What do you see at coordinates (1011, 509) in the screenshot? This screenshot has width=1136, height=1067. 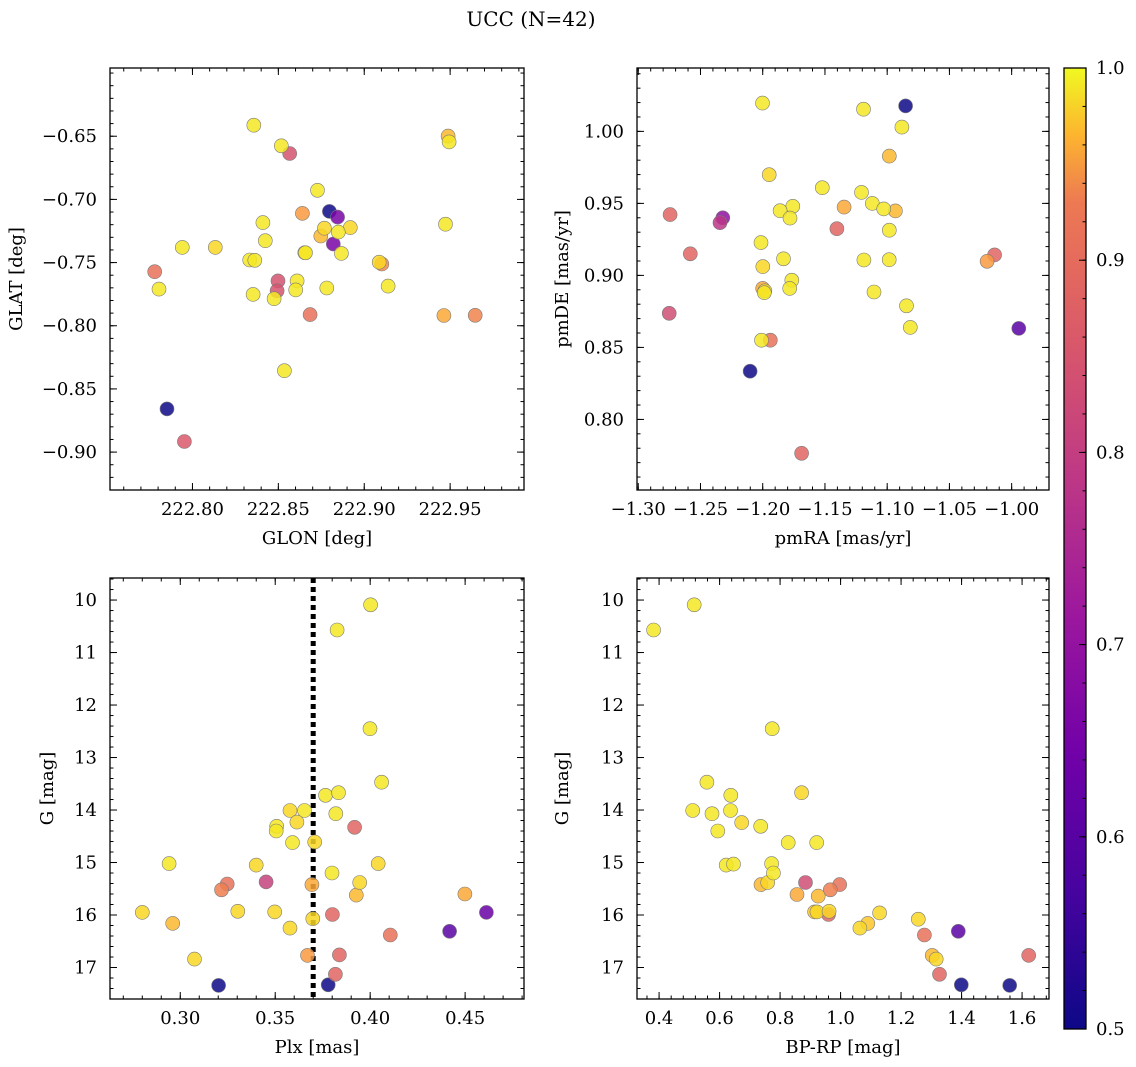 I see `x-tick-label: −1.00` at bounding box center [1011, 509].